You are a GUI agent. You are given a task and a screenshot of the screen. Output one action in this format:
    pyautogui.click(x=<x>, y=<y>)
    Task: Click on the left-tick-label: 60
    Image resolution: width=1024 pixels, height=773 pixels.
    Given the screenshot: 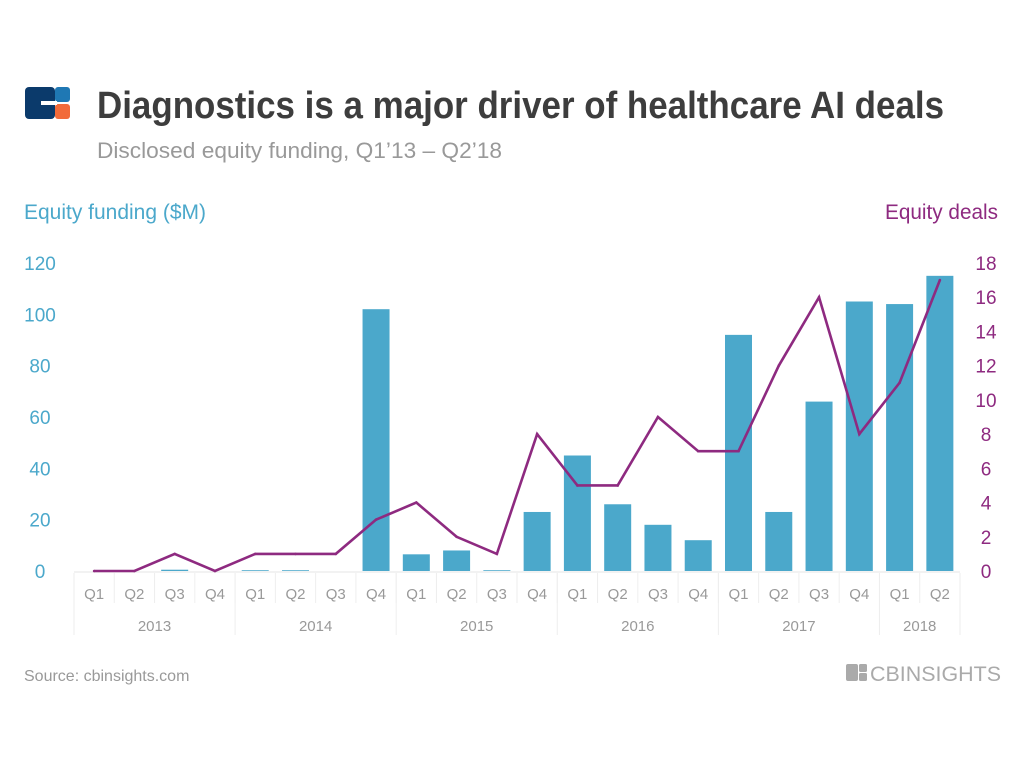 What is the action you would take?
    pyautogui.click(x=39, y=418)
    